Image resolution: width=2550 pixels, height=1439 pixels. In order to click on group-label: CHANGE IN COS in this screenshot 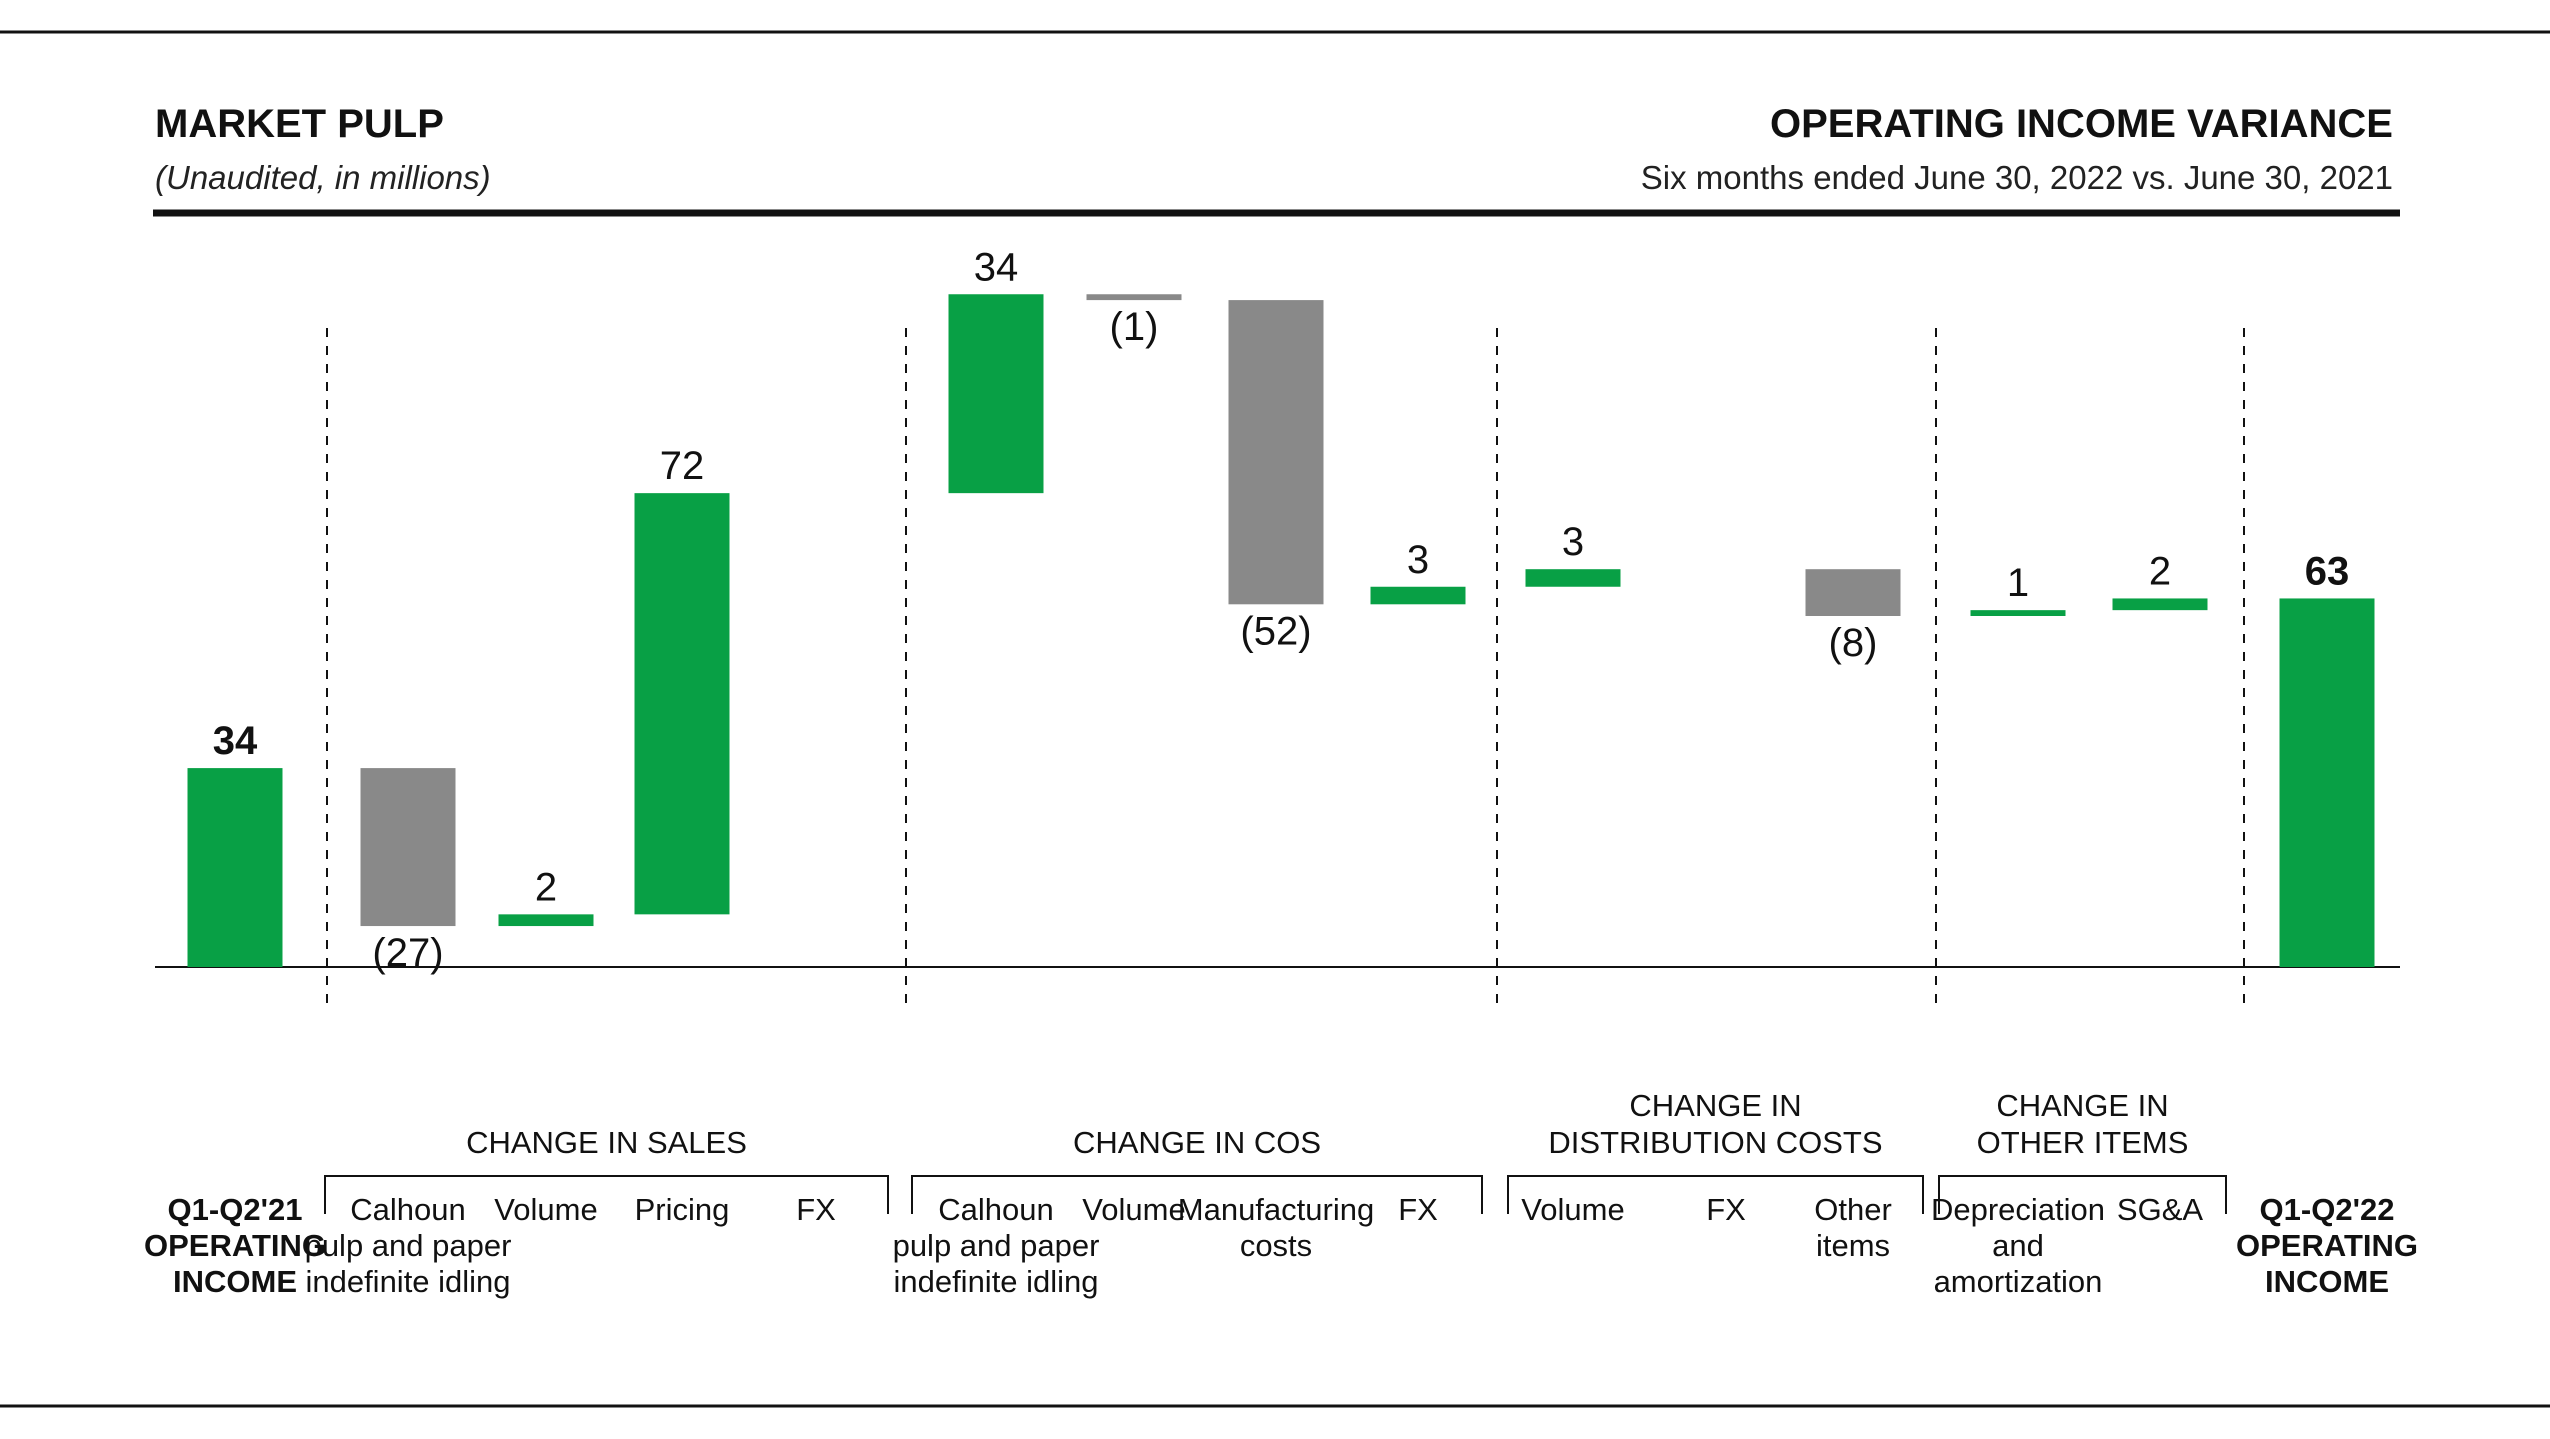, I will do `click(1197, 1142)`.